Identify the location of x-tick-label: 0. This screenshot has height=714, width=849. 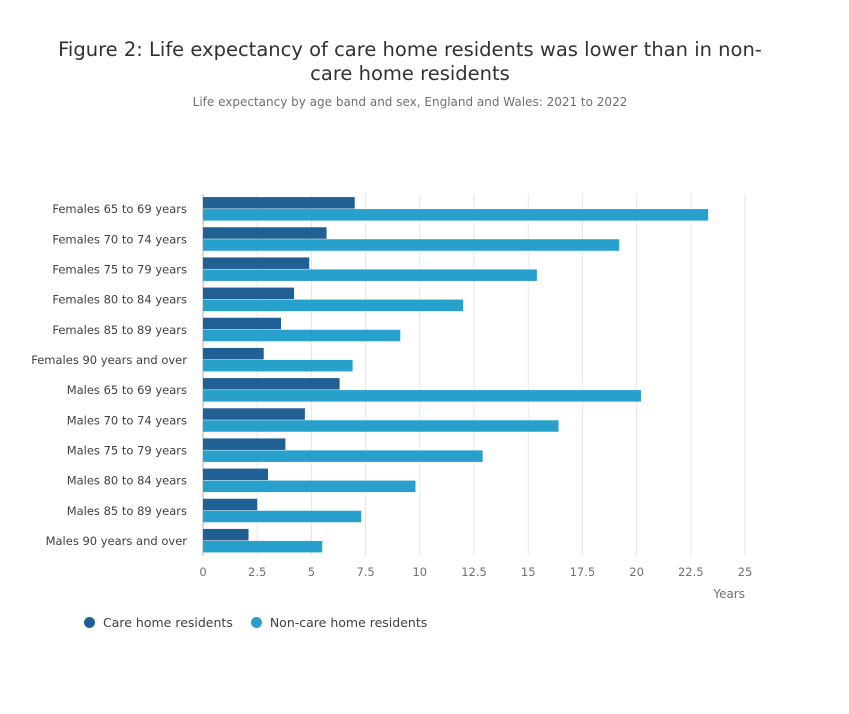
(202, 572).